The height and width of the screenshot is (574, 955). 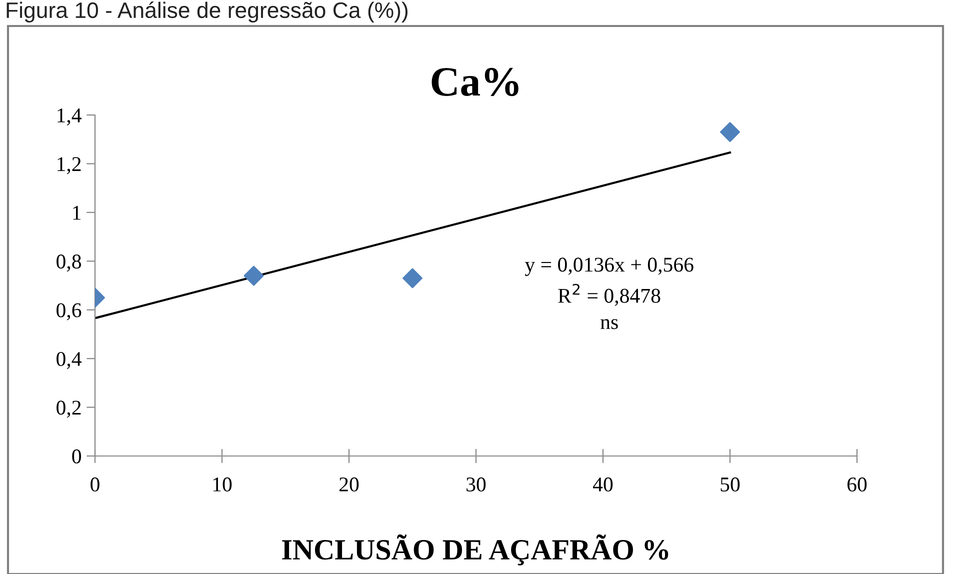 What do you see at coordinates (349, 484) in the screenshot?
I see `x-tick-label: 20` at bounding box center [349, 484].